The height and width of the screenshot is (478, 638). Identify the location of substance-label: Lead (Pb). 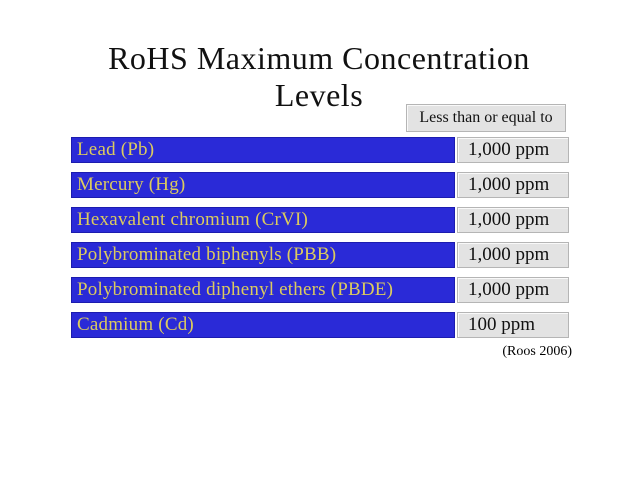
(116, 149).